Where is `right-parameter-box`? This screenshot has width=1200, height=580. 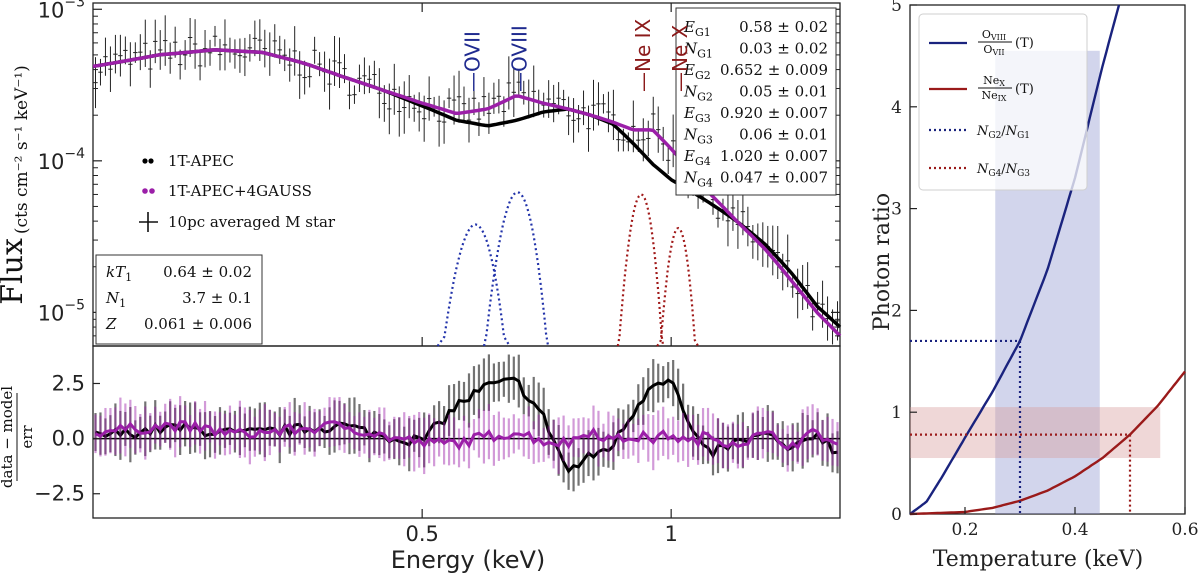 right-parameter-box is located at coordinates (756, 101).